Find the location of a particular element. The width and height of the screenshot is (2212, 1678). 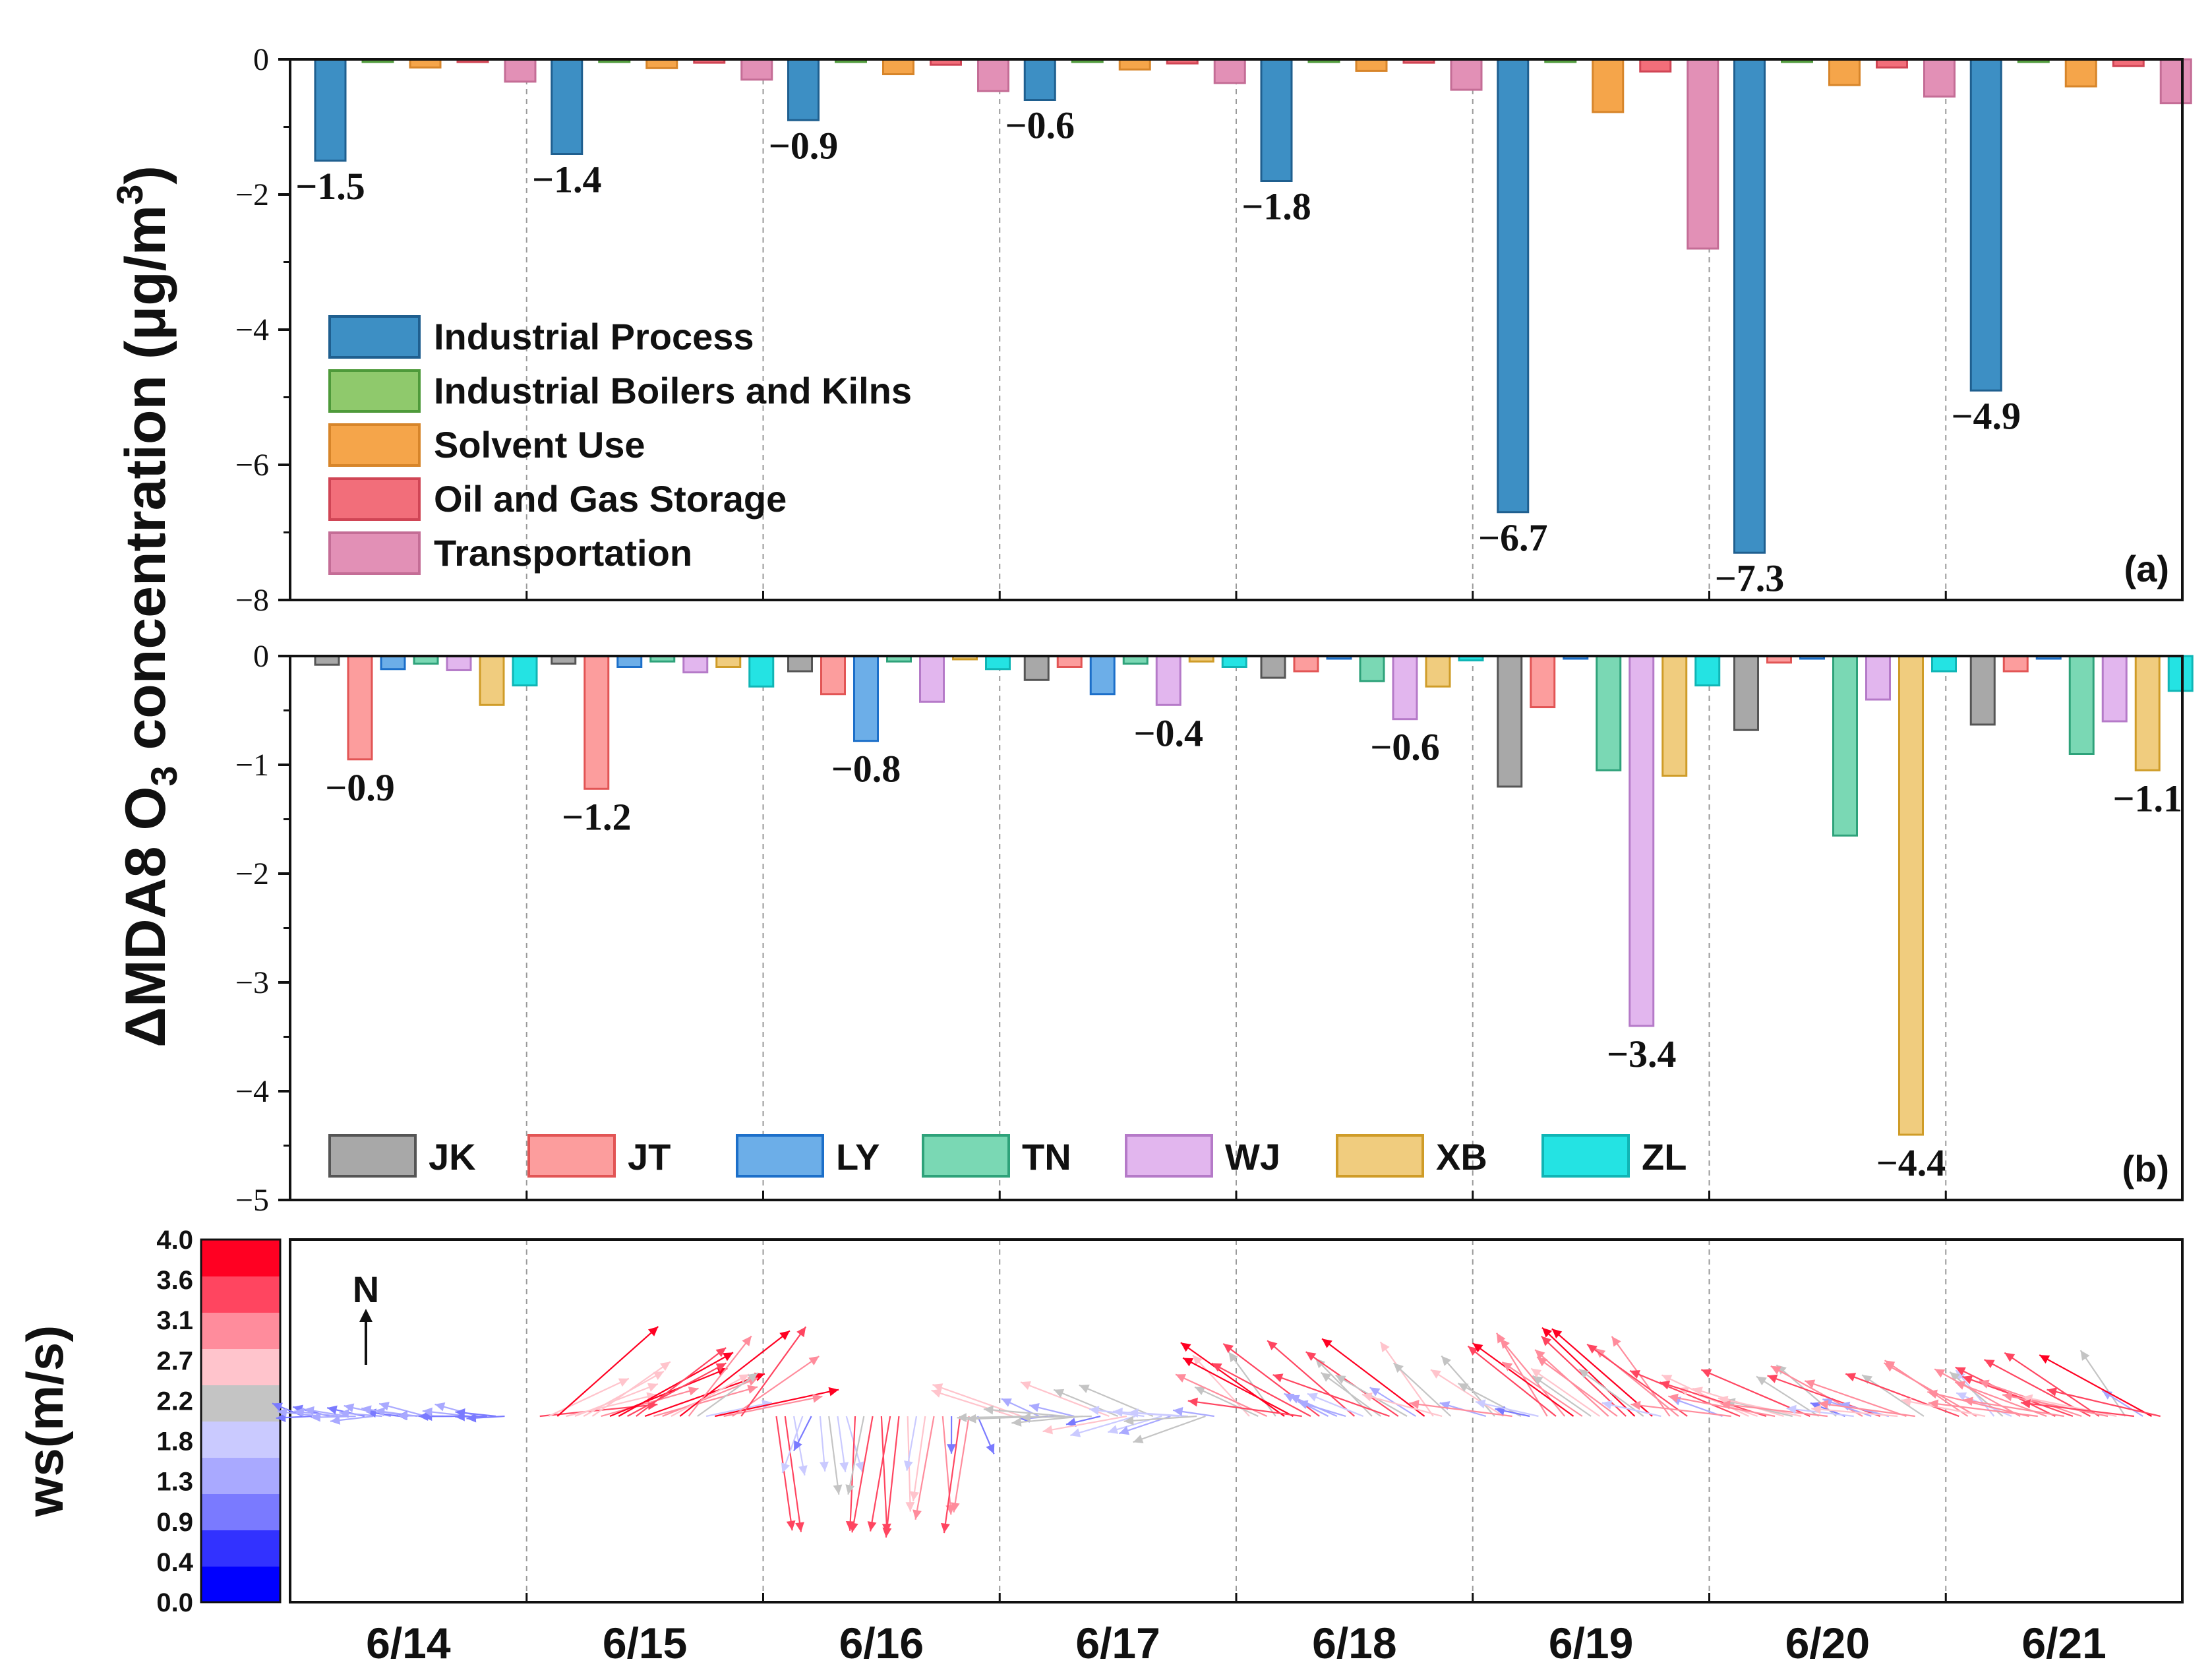

bar-label: −6.7 is located at coordinates (1513, 537).